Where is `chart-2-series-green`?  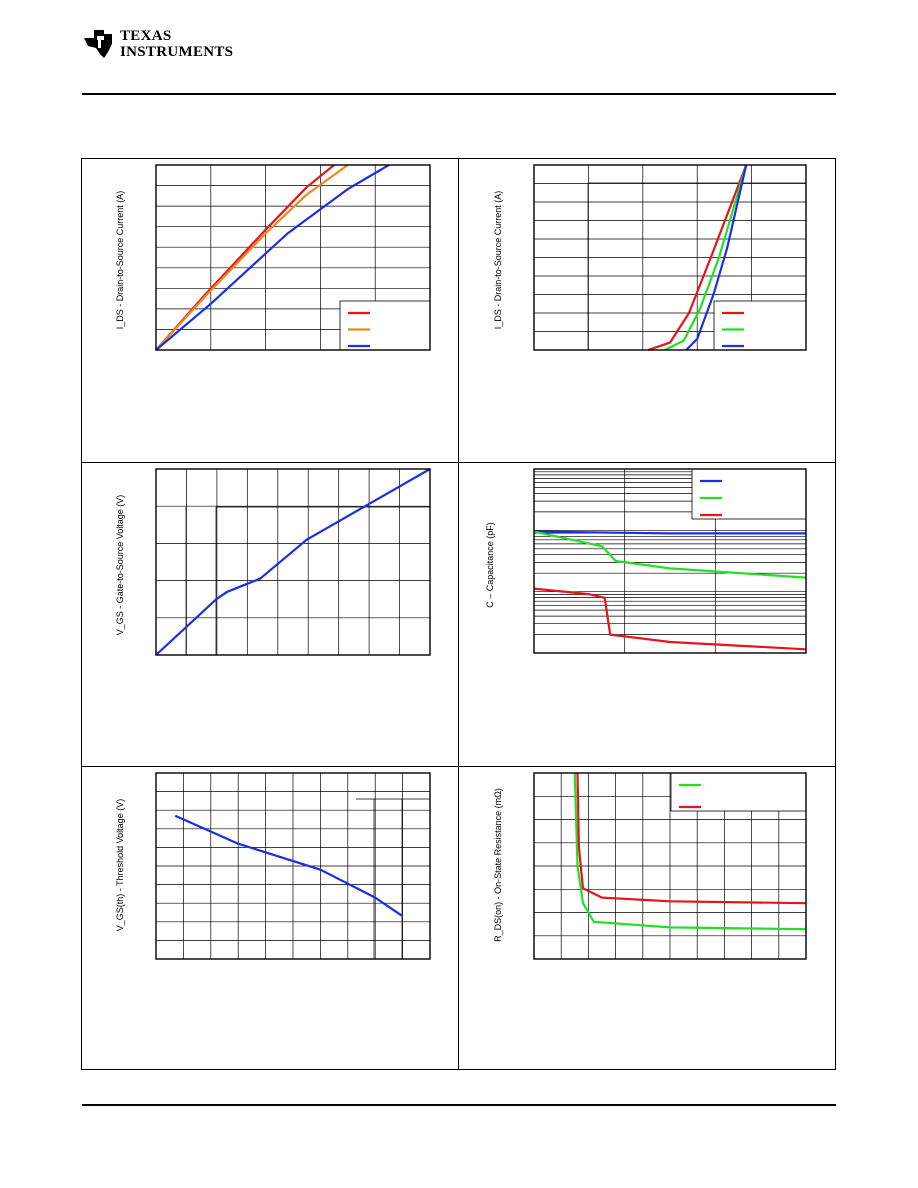
chart-2-series-green is located at coordinates (706, 257).